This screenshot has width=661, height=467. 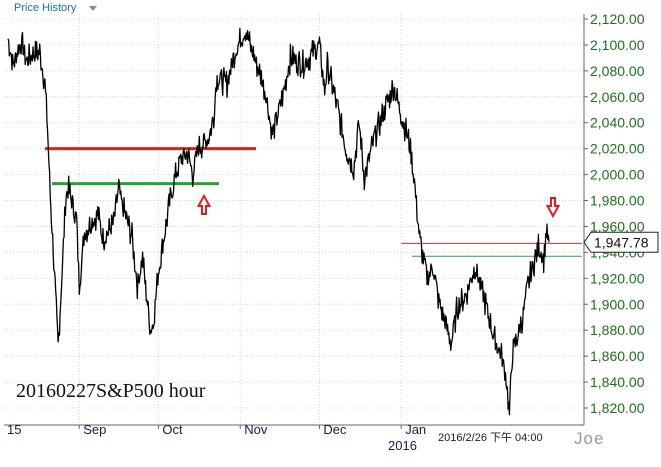 What do you see at coordinates (172, 429) in the screenshot?
I see `x-tick-label: Oct` at bounding box center [172, 429].